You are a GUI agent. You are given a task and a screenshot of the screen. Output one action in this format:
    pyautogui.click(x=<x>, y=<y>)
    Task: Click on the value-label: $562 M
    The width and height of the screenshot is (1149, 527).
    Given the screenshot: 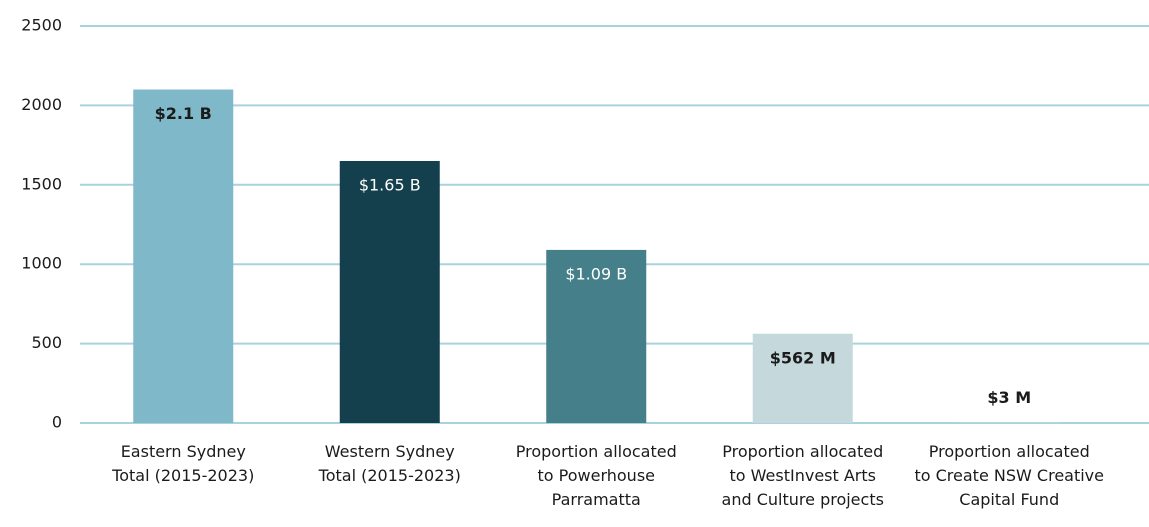 What is the action you would take?
    pyautogui.click(x=803, y=357)
    